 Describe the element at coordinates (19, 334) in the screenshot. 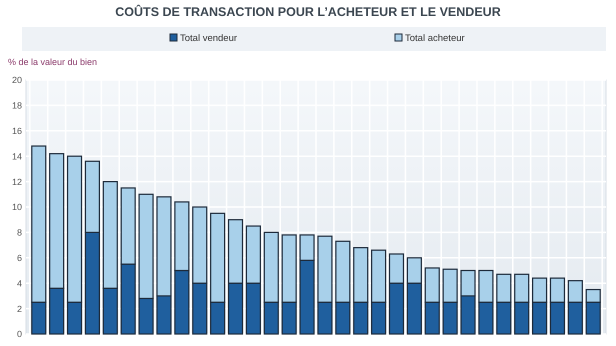

I see `y-tick-label: 0` at that location.